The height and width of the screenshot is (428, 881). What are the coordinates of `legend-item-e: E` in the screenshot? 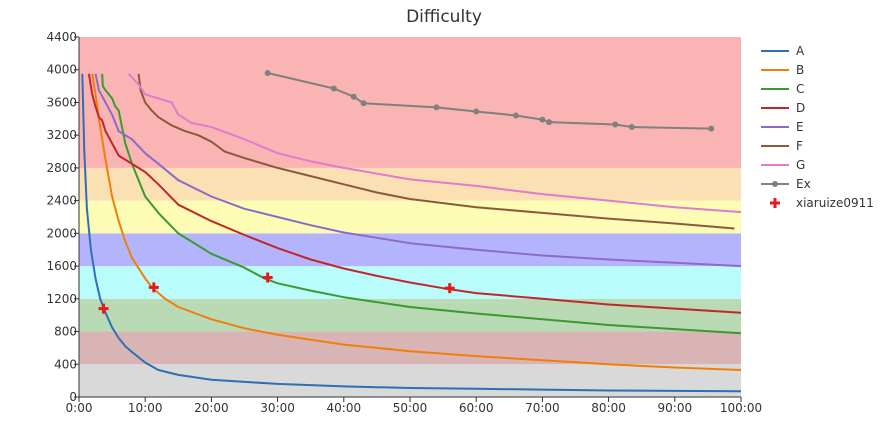 It's located at (782, 127).